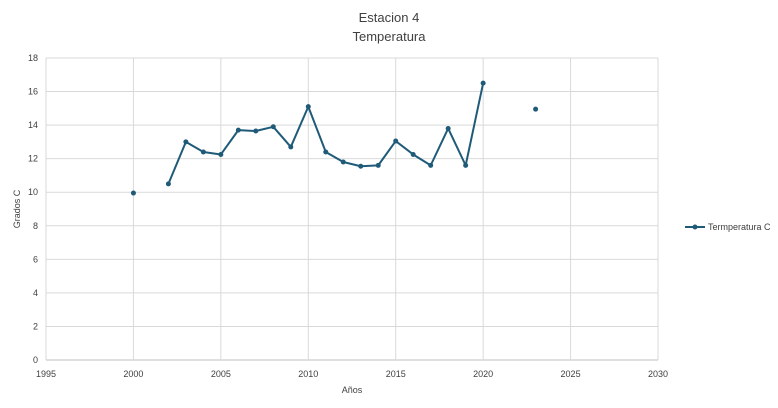  I want to click on x-tick-label: 2000, so click(133, 374).